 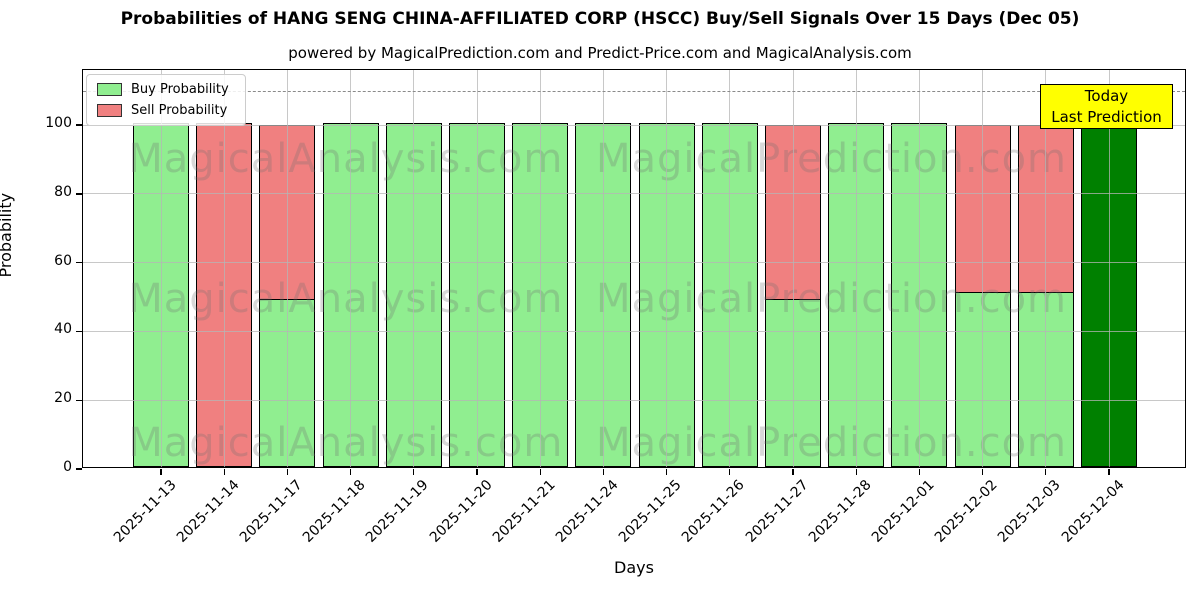 I want to click on x-tick-label: 2025-12-01, so click(x=903, y=511).